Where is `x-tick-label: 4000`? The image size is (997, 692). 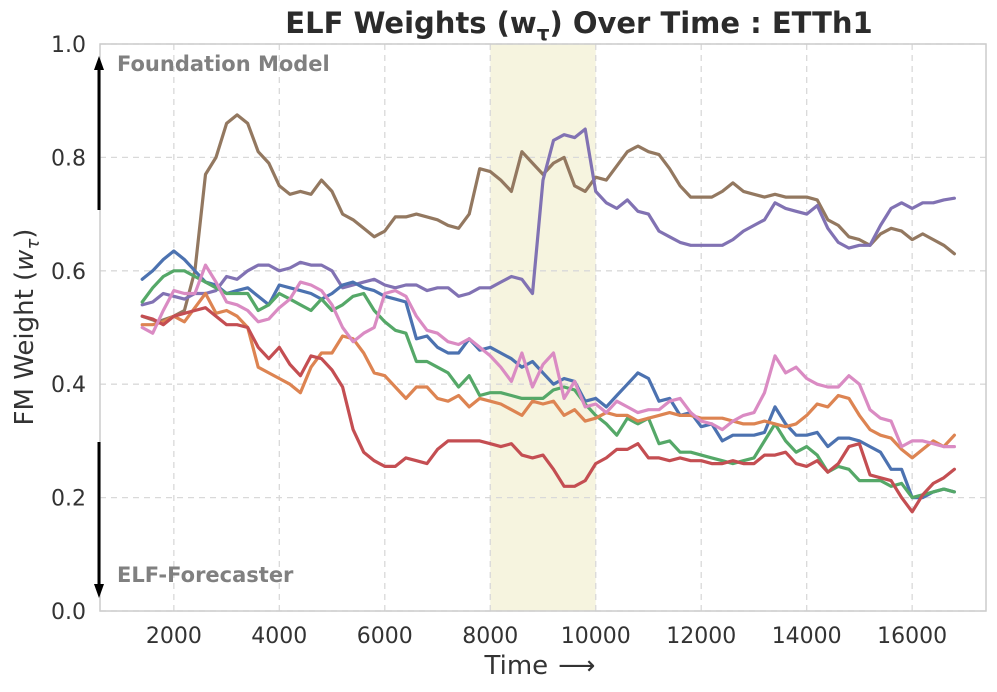 x-tick-label: 4000 is located at coordinates (279, 636).